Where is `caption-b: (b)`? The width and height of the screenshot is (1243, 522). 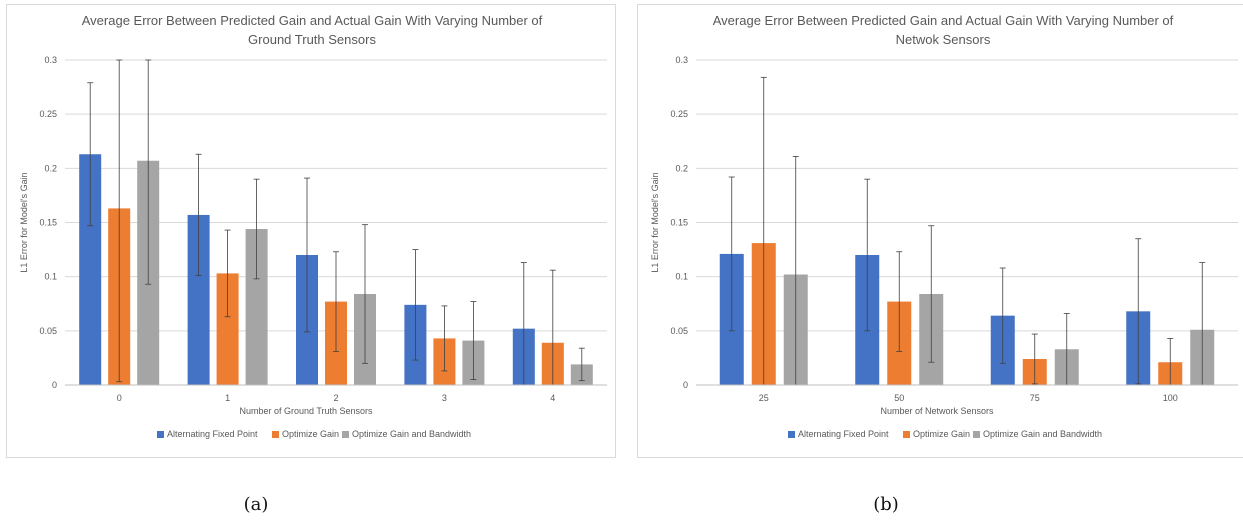
caption-b: (b) is located at coordinates (886, 504).